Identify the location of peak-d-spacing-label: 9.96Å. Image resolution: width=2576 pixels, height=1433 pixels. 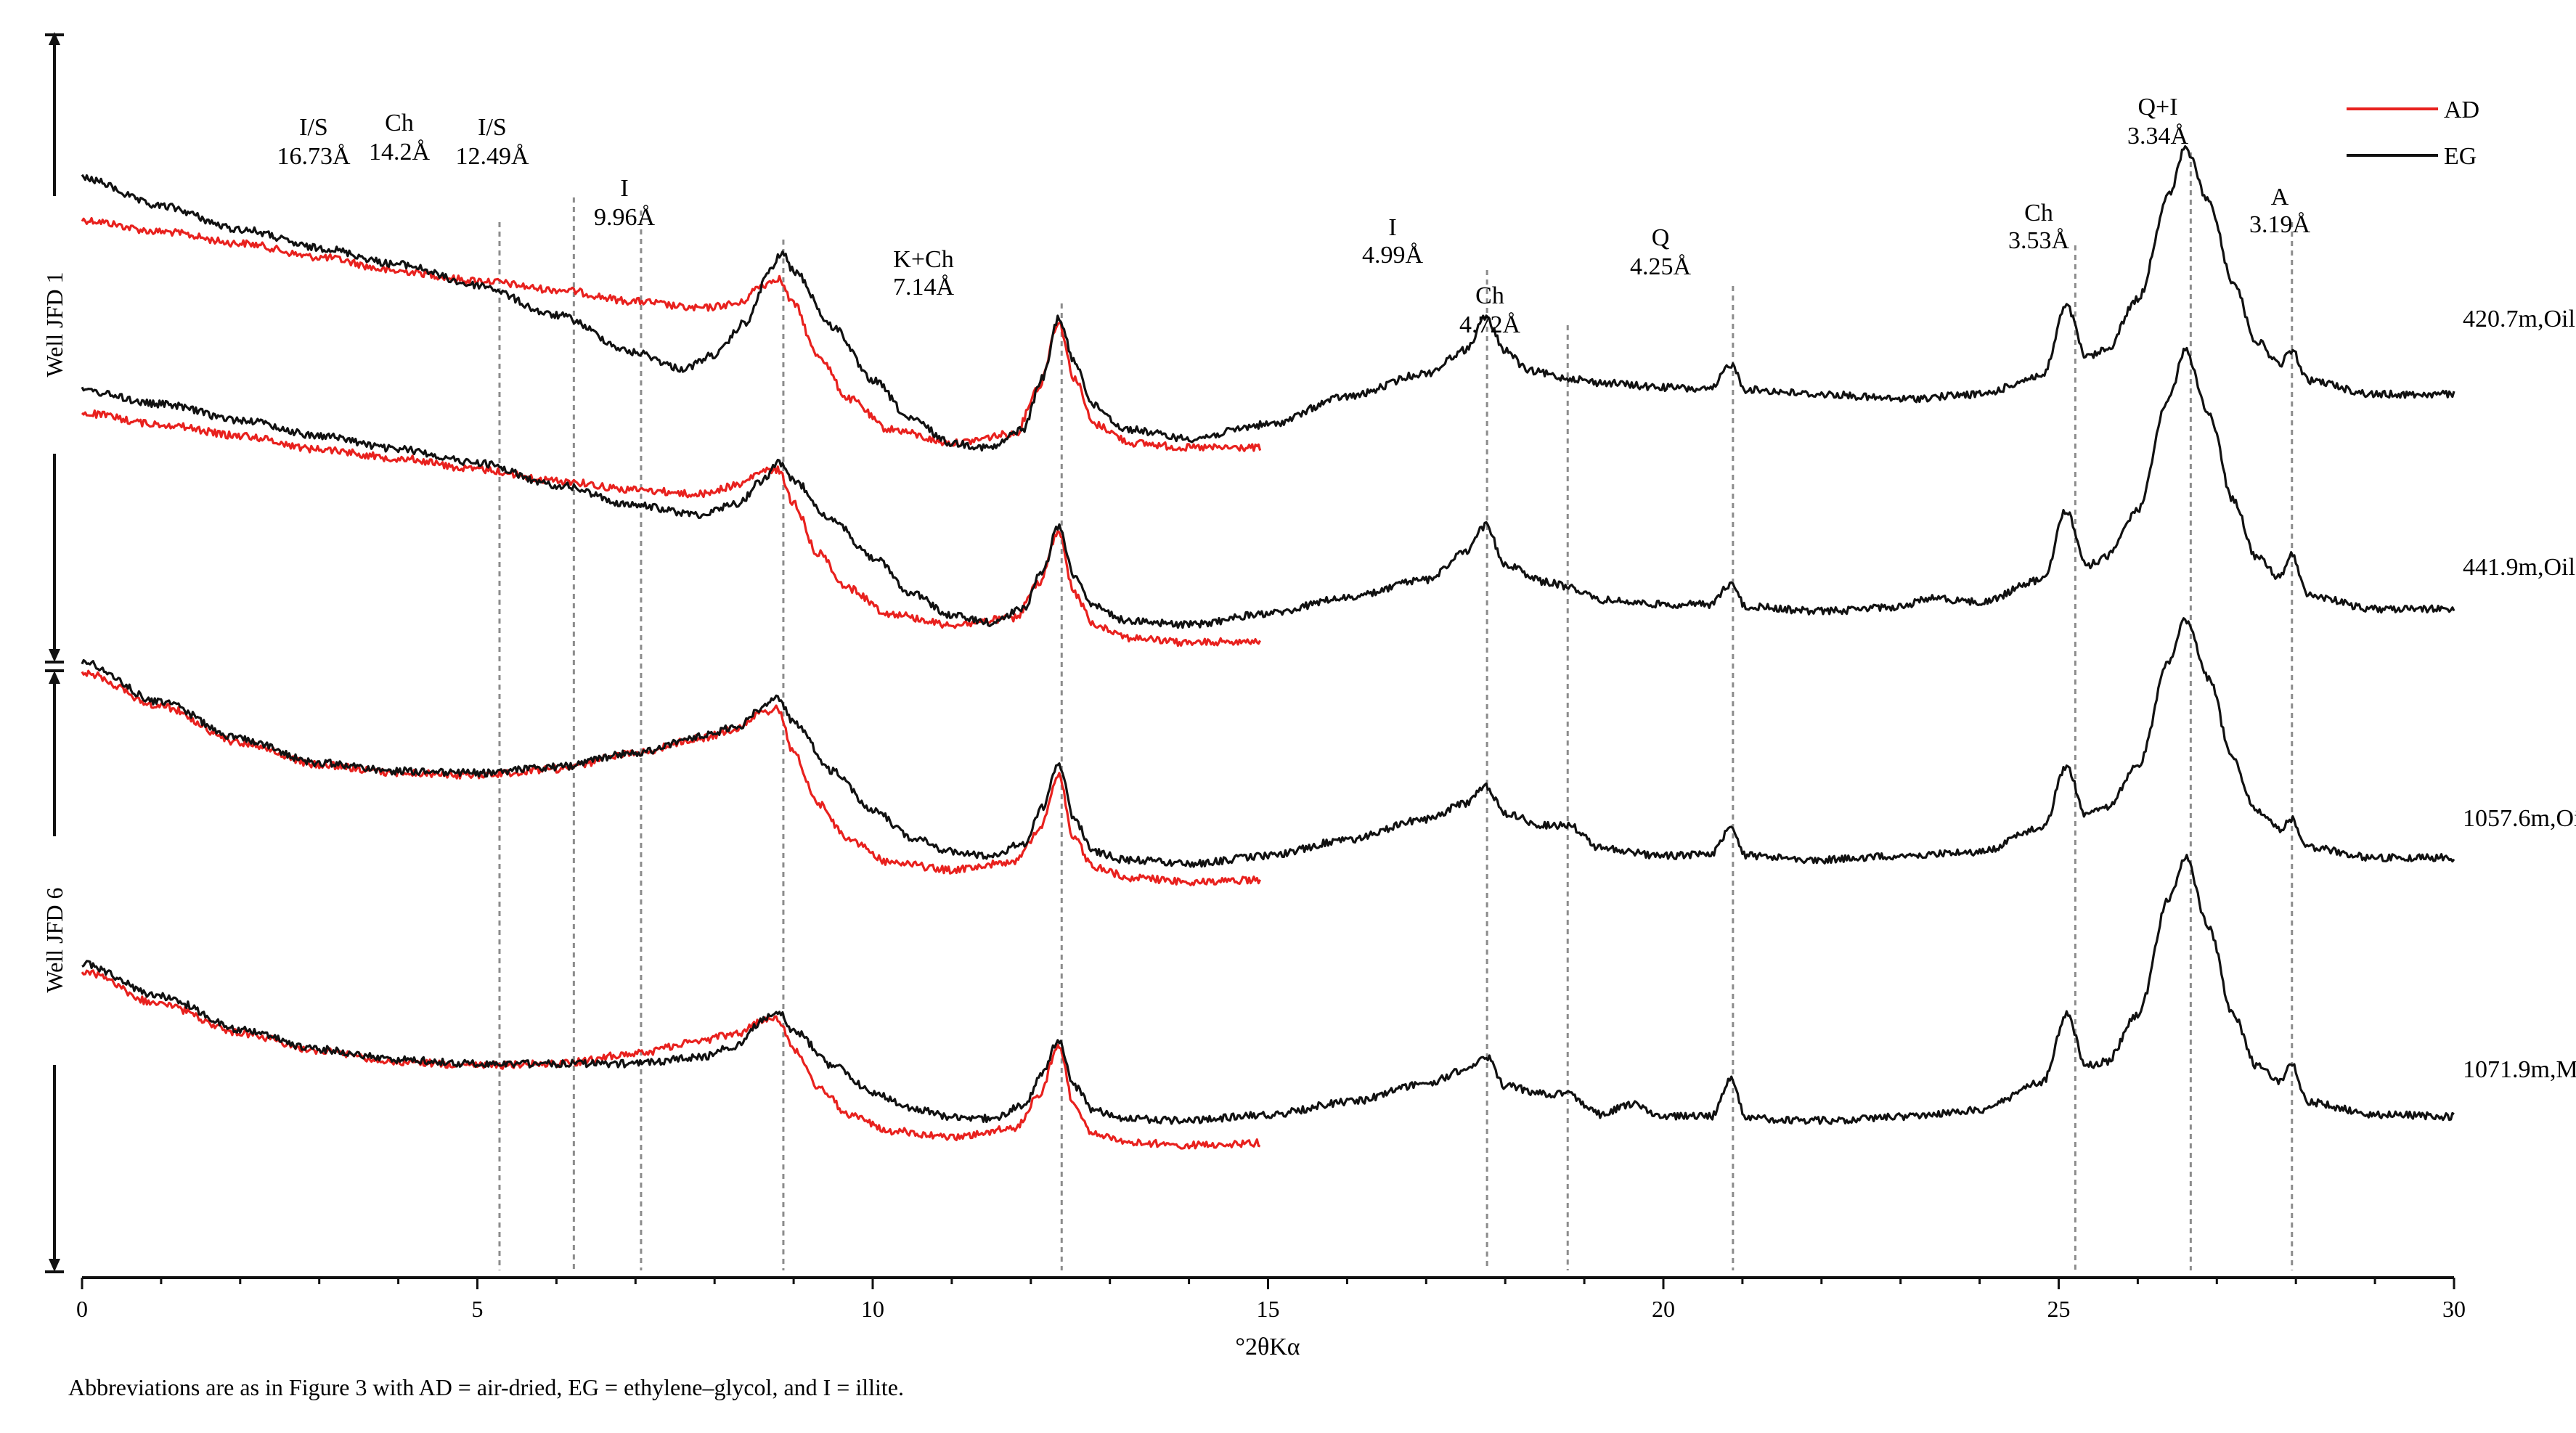
(625, 218).